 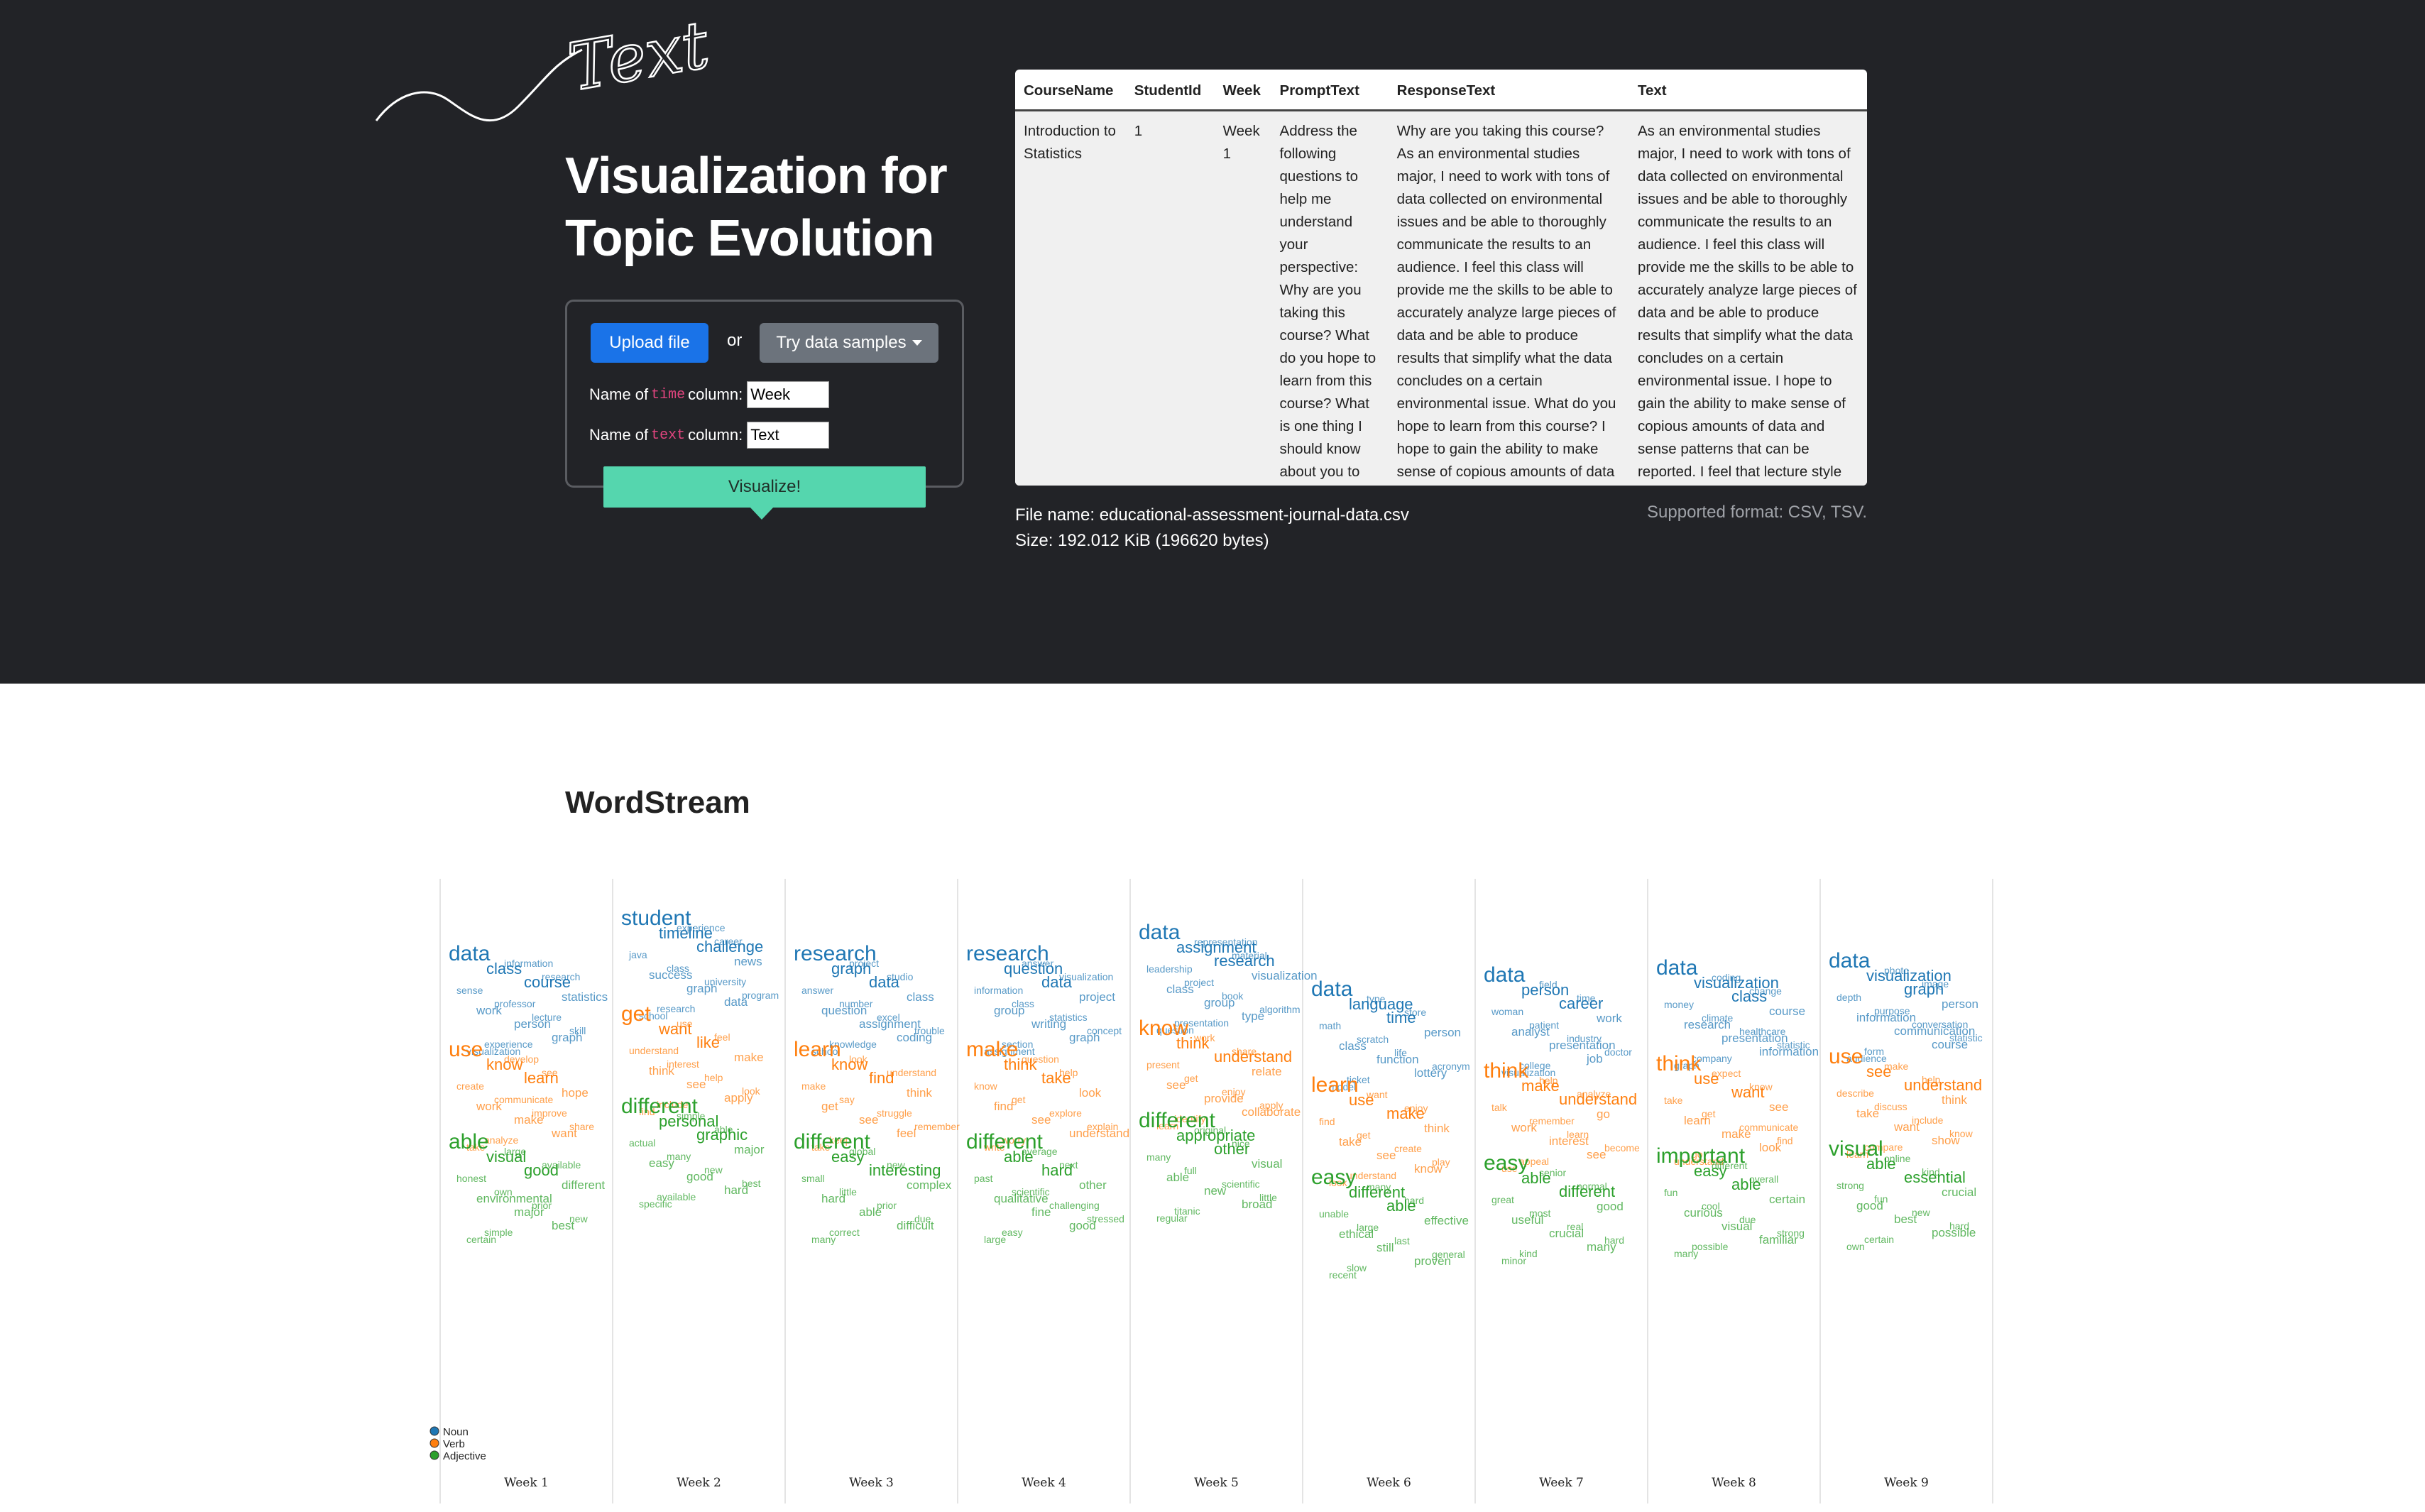 What do you see at coordinates (1401, 1206) in the screenshot?
I see `stream-word: able` at bounding box center [1401, 1206].